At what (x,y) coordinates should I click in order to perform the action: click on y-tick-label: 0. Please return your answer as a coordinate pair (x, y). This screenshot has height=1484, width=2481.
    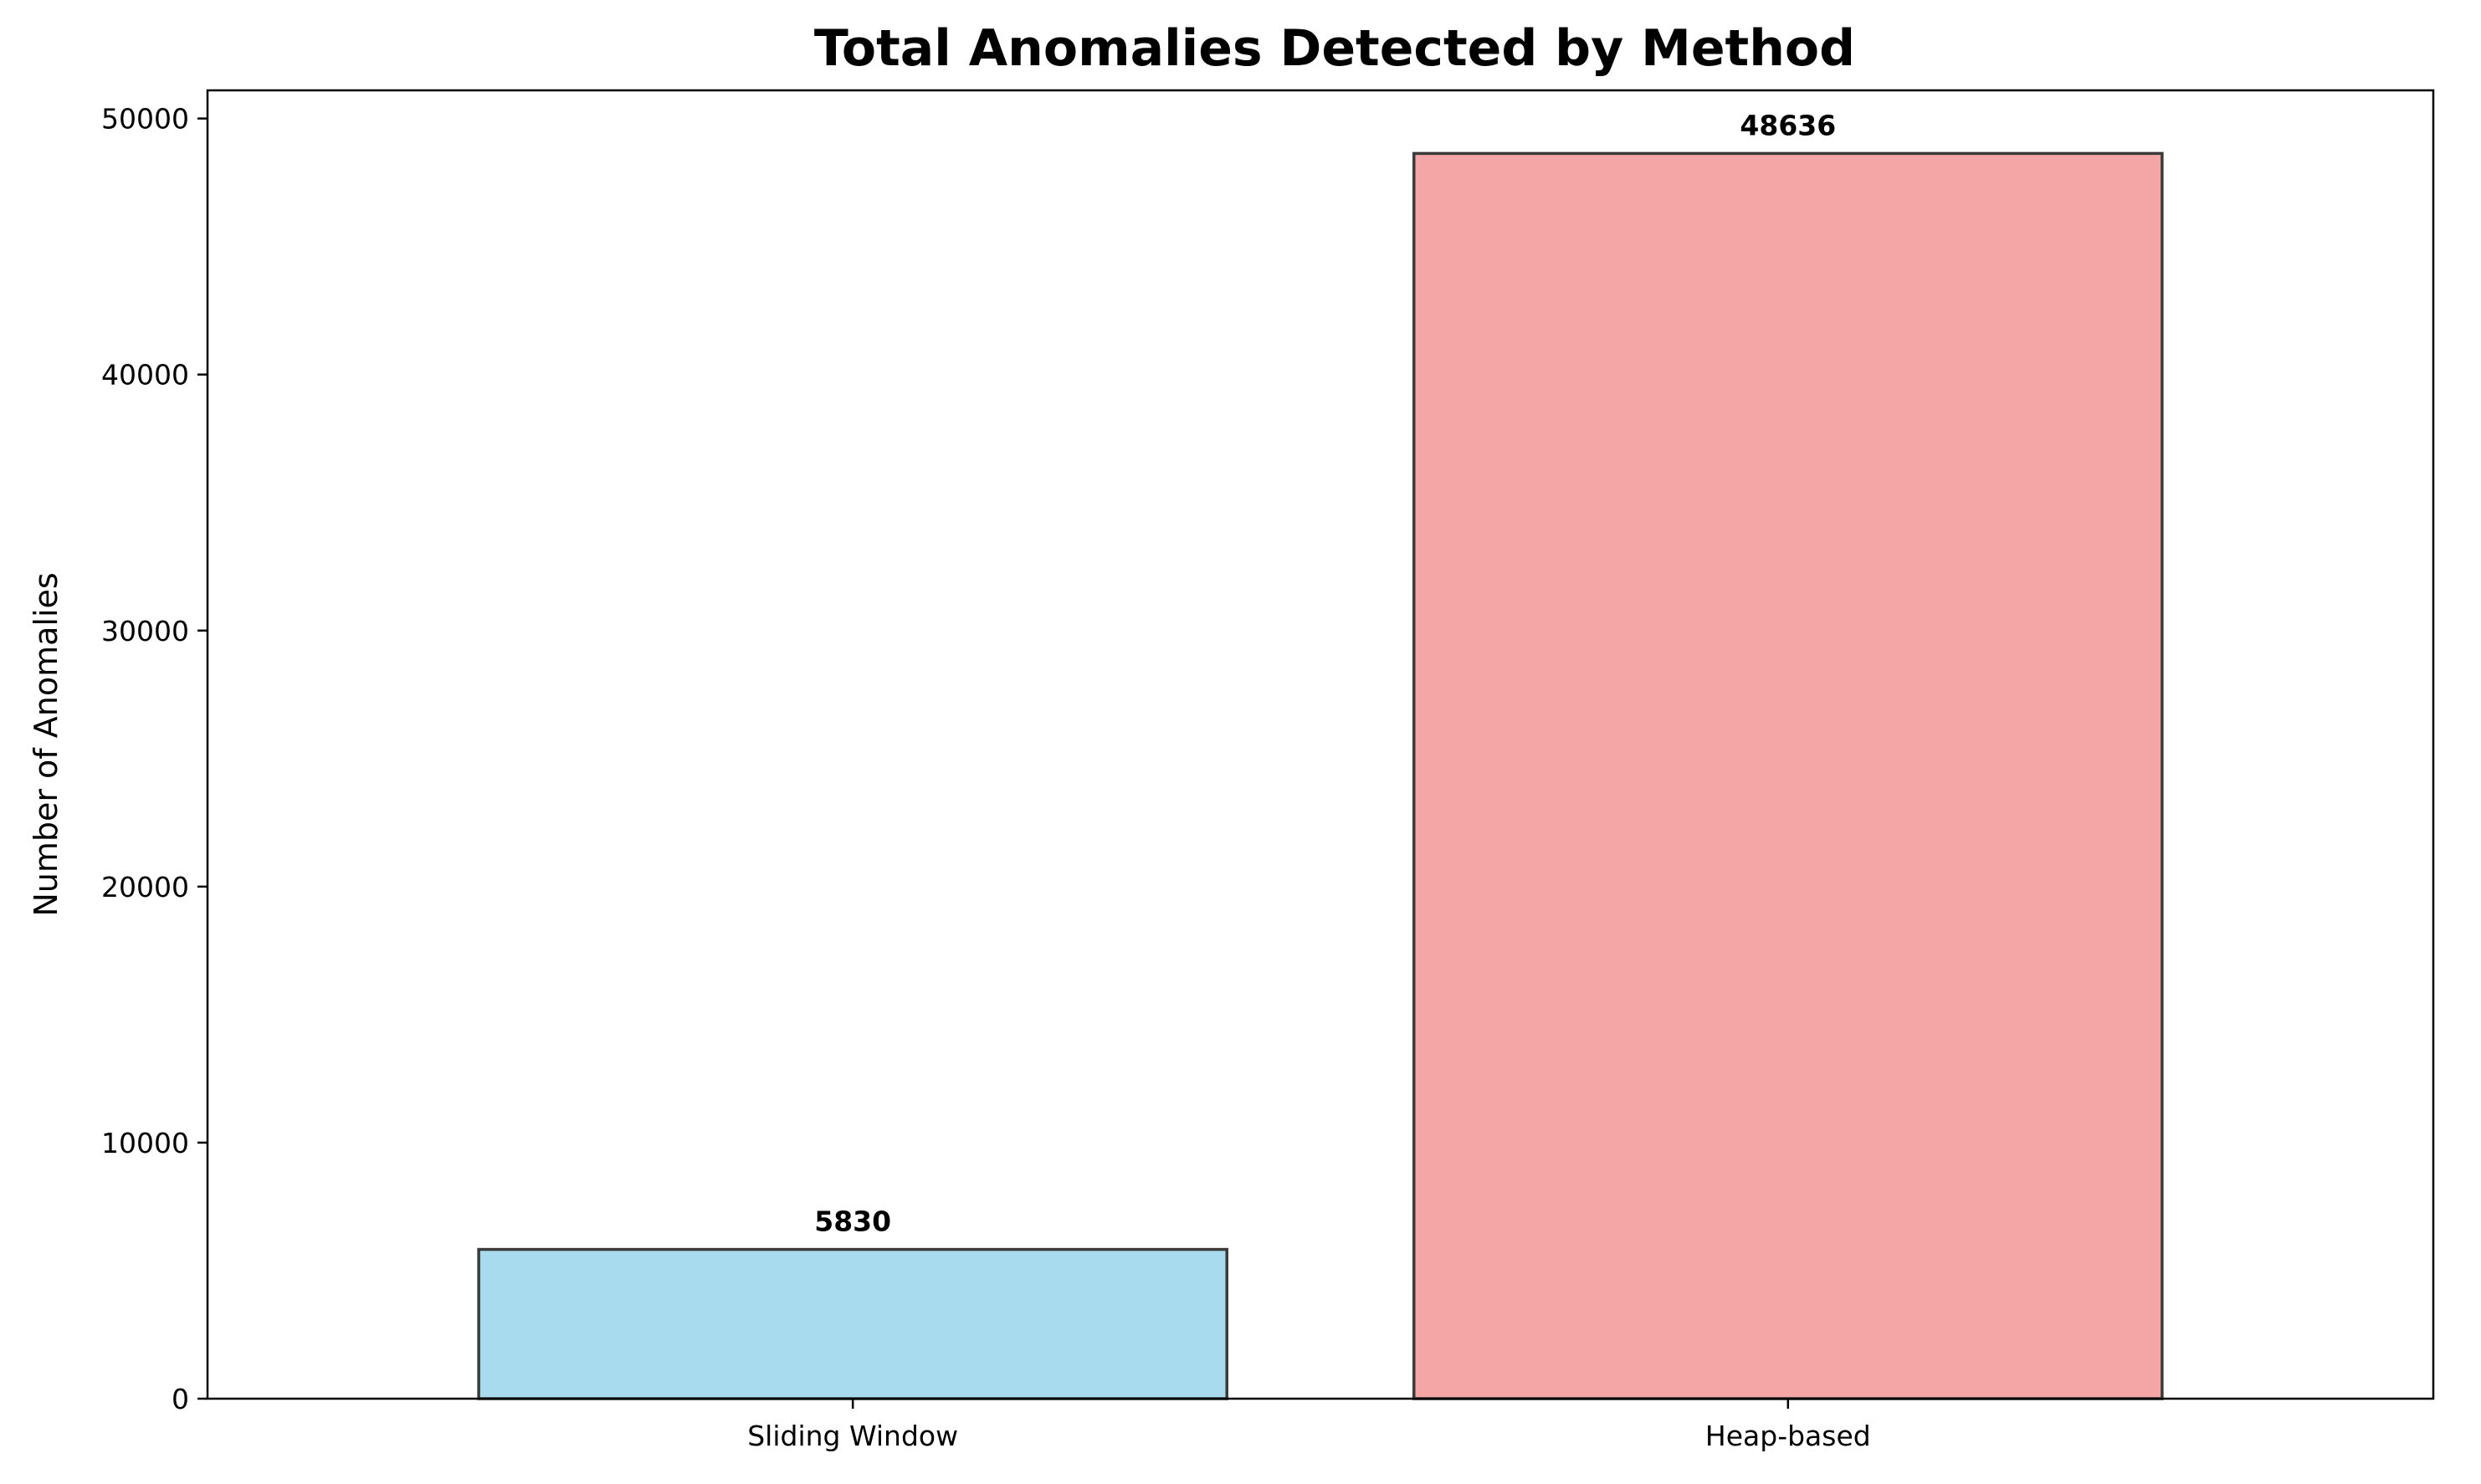
    Looking at the image, I should click on (180, 1399).